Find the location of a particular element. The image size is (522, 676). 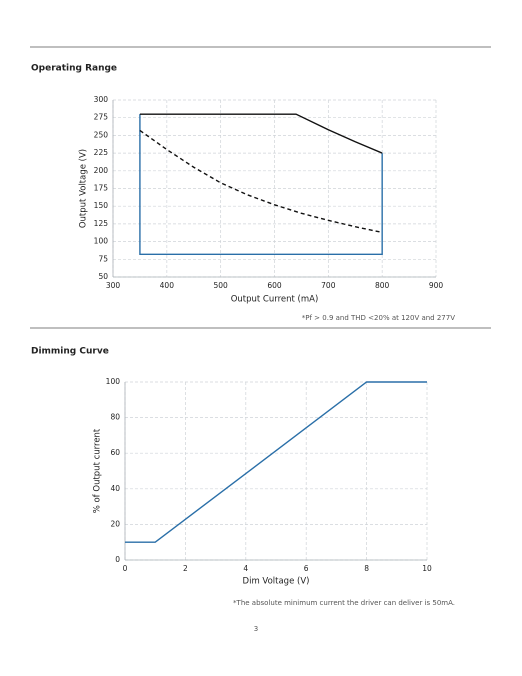

y-tick-label: 275 is located at coordinates (101, 117).